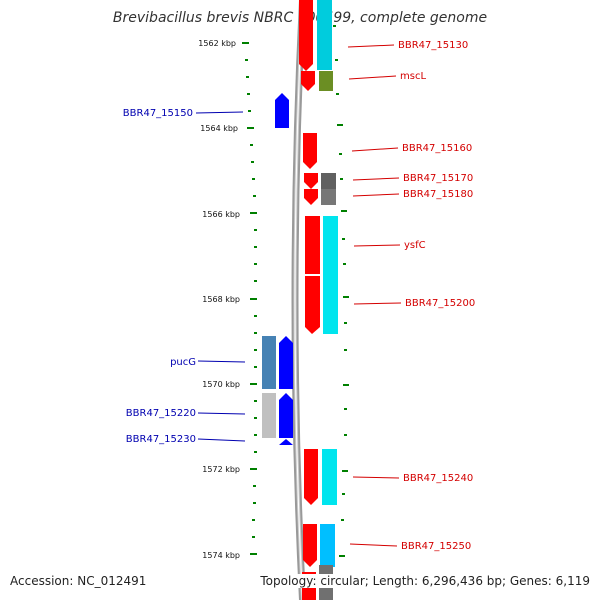 This screenshot has height=600, width=600. What do you see at coordinates (161, 439) in the screenshot?
I see `label-bbr47-15230: BBR47_15230` at bounding box center [161, 439].